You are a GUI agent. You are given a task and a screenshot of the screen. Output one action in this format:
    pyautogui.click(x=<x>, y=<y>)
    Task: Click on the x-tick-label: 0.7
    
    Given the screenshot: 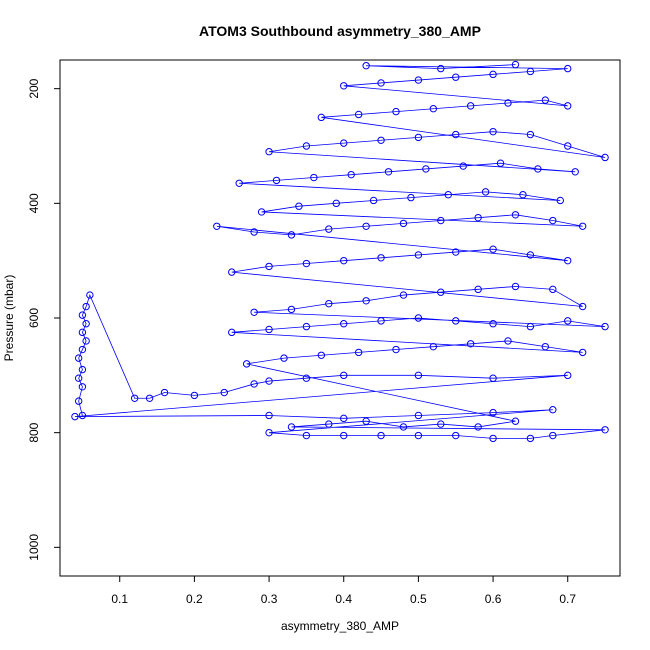 What is the action you would take?
    pyautogui.click(x=567, y=599)
    